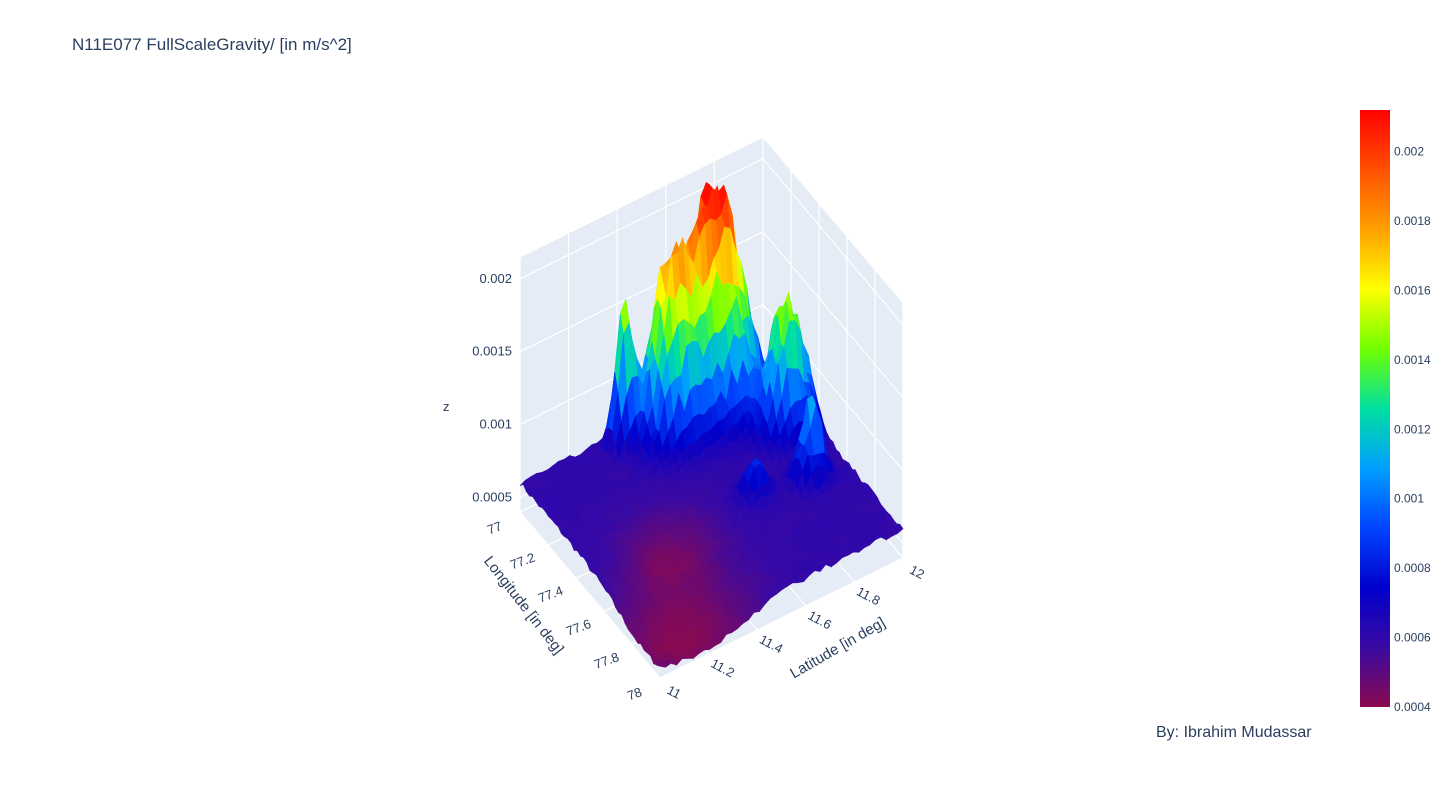 Image resolution: width=1454 pixels, height=797 pixels. What do you see at coordinates (1412, 707) in the screenshot?
I see `colorbar-tick-label: 0.0004` at bounding box center [1412, 707].